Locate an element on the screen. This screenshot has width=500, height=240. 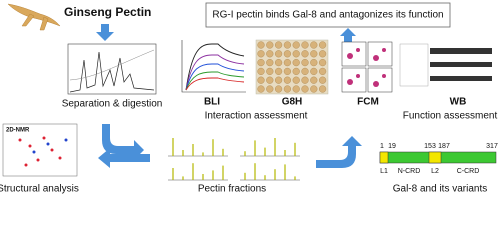
residue-position: 153 is located at coordinates (430, 146).